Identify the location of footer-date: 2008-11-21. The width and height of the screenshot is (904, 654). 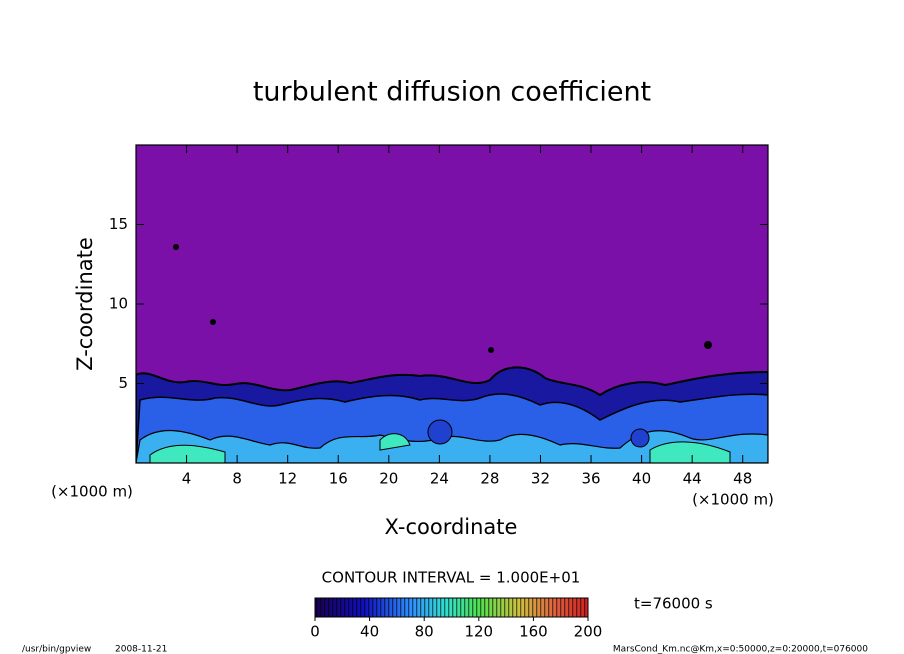
(141, 649).